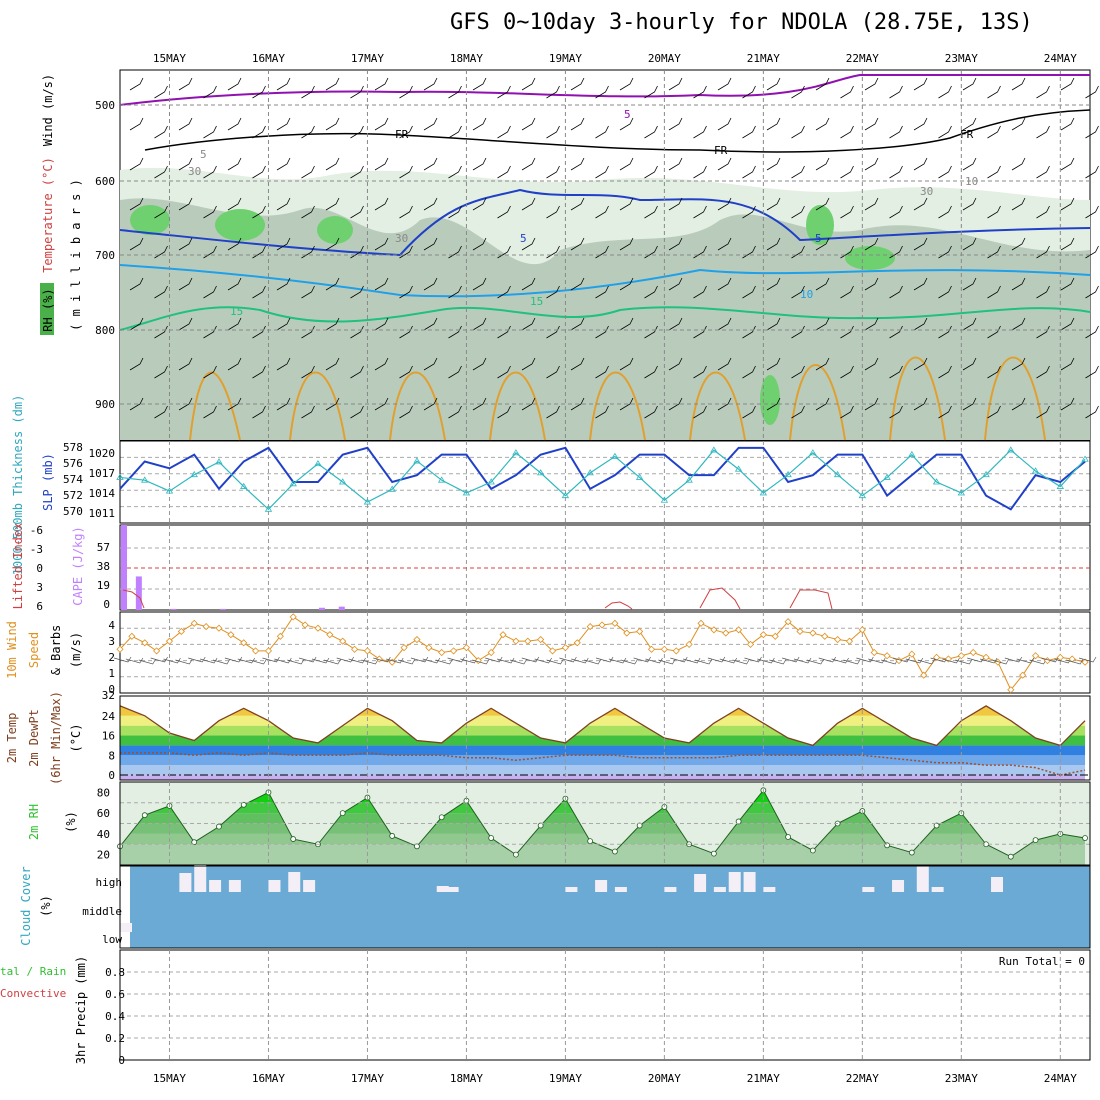  What do you see at coordinates (12, 650) in the screenshot?
I see `ylabel-wind10m: 10m Wind` at bounding box center [12, 650].